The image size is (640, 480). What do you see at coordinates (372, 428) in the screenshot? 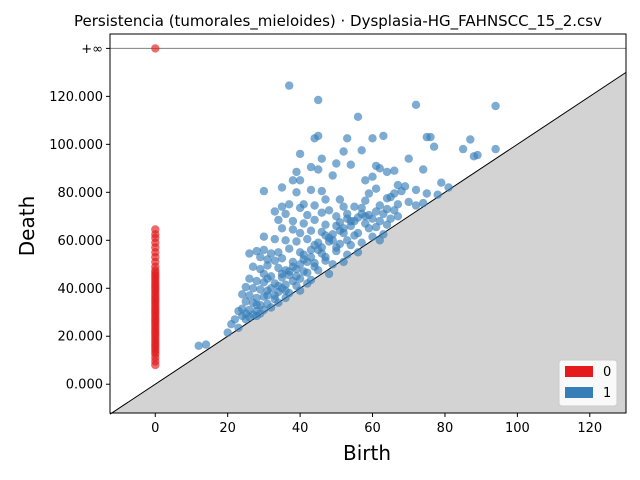
I see `x-tick-label: 60` at bounding box center [372, 428].